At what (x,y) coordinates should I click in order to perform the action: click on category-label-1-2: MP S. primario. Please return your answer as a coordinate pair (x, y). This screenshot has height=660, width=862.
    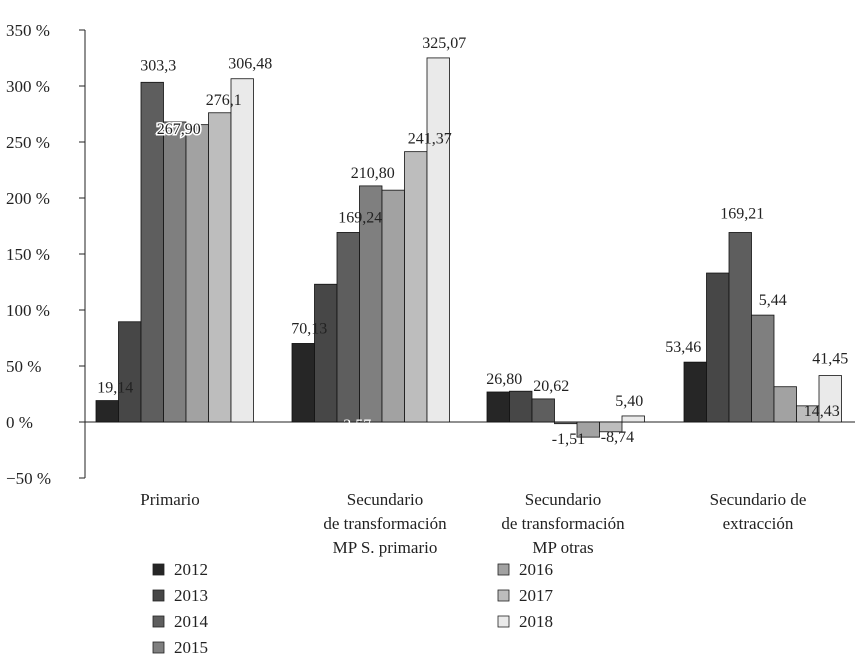
    Looking at the image, I should click on (385, 547).